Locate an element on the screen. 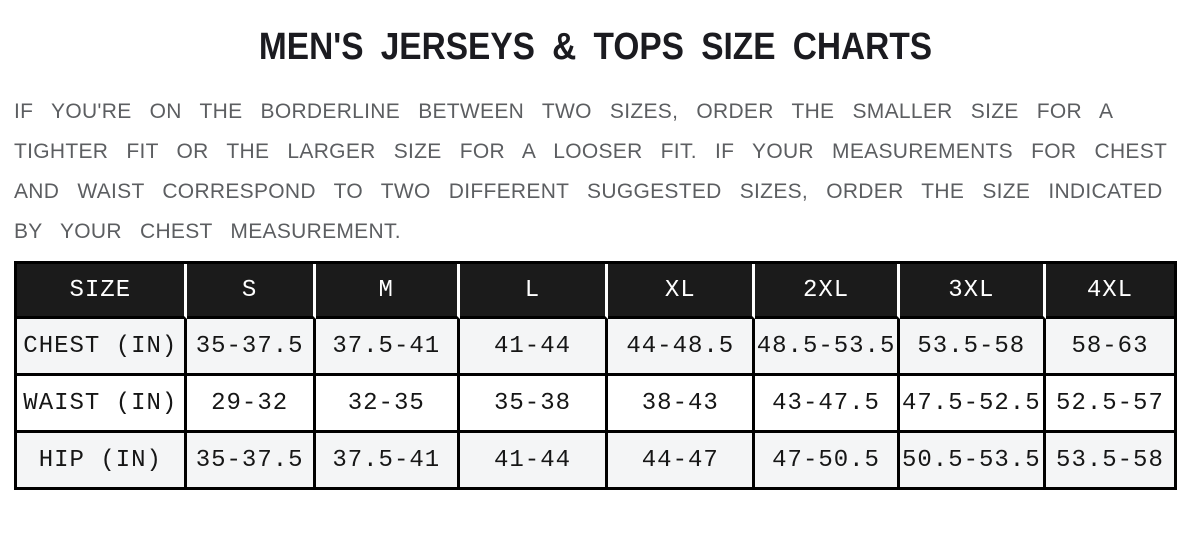  row-label-chest: CHEST (IN) is located at coordinates (102, 347).